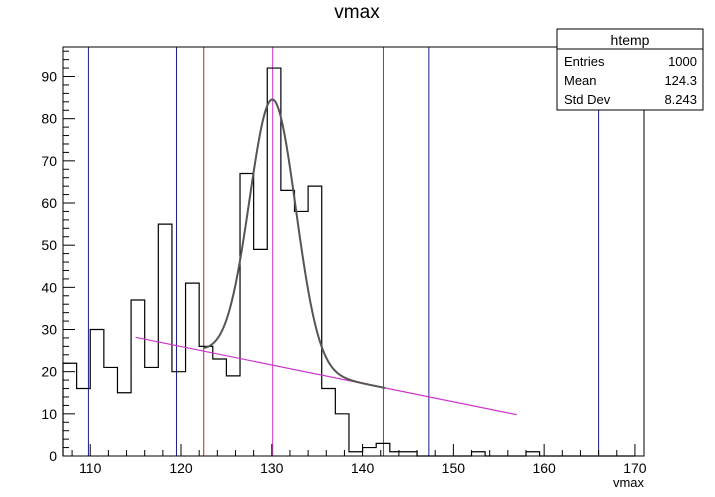  What do you see at coordinates (680, 99) in the screenshot?
I see `stats-value-stddev: 8.243` at bounding box center [680, 99].